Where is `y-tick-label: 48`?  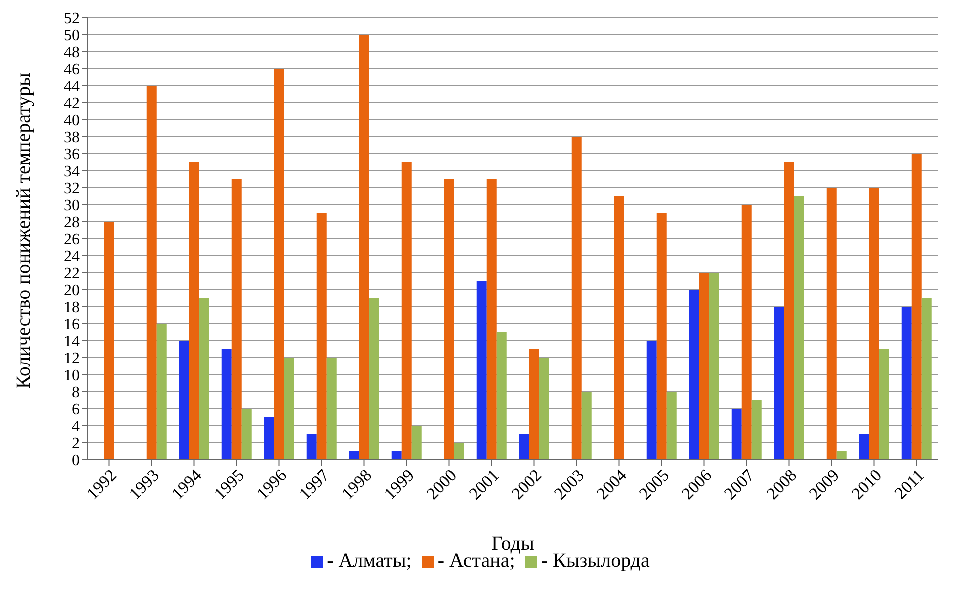
y-tick-label: 48 is located at coordinates (72, 53).